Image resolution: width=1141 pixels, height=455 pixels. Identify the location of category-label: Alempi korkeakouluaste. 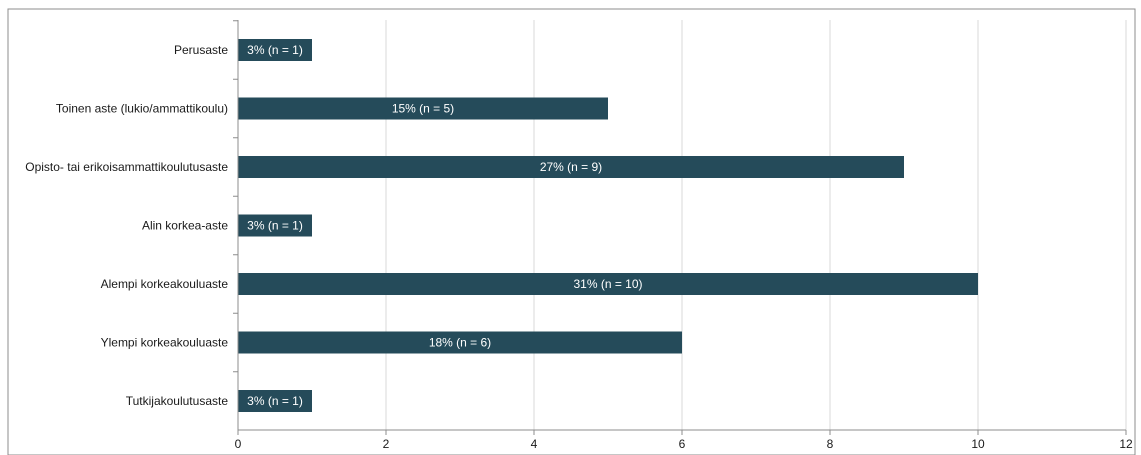
(165, 284).